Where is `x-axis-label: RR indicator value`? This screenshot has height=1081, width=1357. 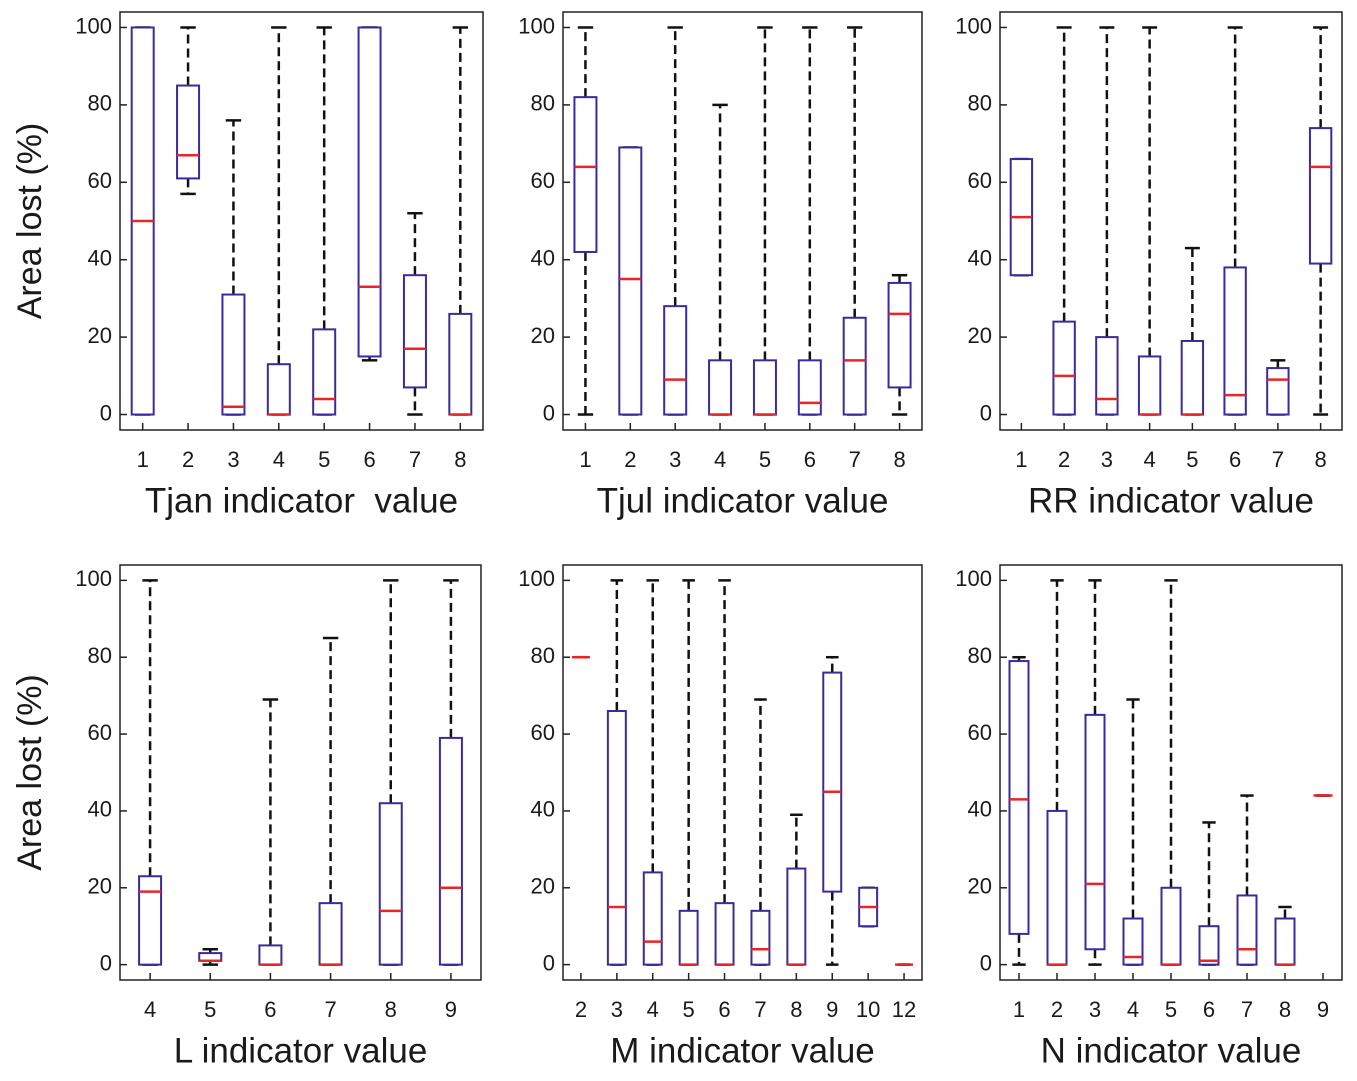 x-axis-label: RR indicator value is located at coordinates (1171, 500).